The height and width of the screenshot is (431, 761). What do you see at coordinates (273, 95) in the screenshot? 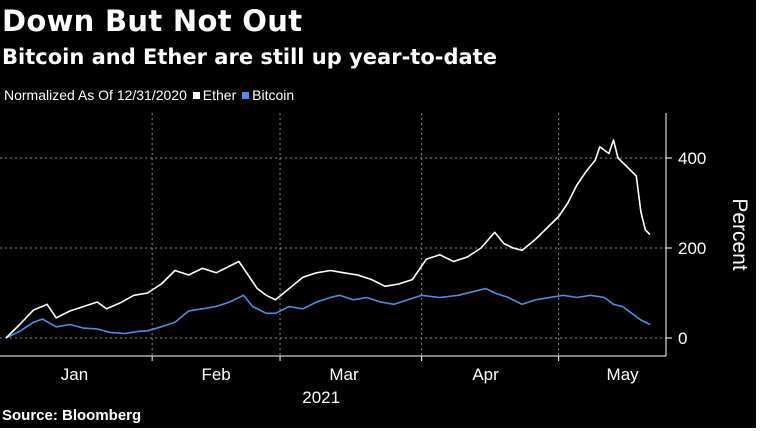
I see `legend-label-bitcoin: Bitcoin` at bounding box center [273, 95].